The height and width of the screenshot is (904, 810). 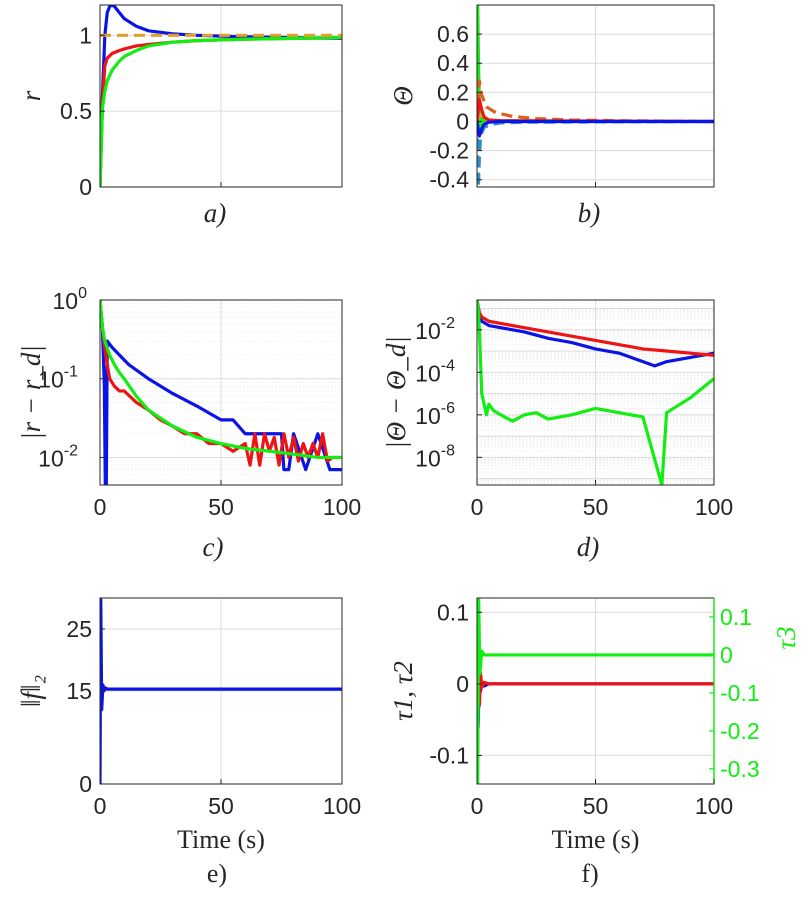 I want to click on y-tick-label: 0.6, so click(x=453, y=34).